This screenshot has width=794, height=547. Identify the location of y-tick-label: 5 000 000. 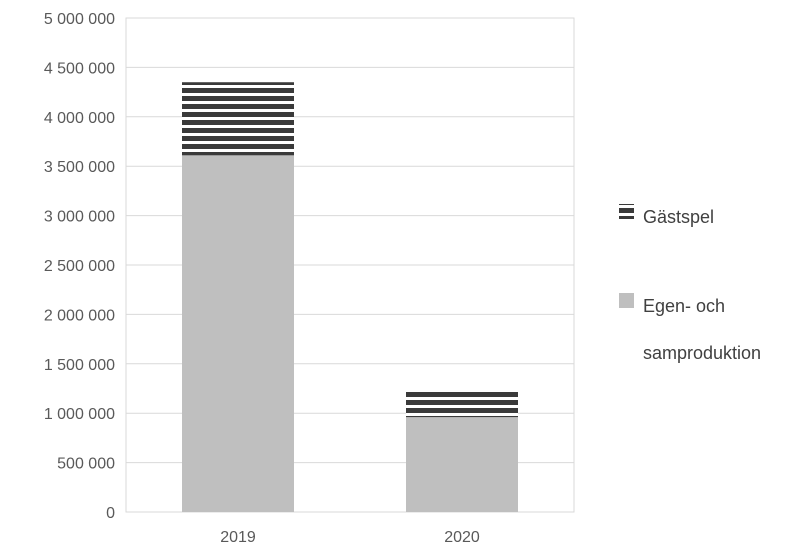
(79, 19).